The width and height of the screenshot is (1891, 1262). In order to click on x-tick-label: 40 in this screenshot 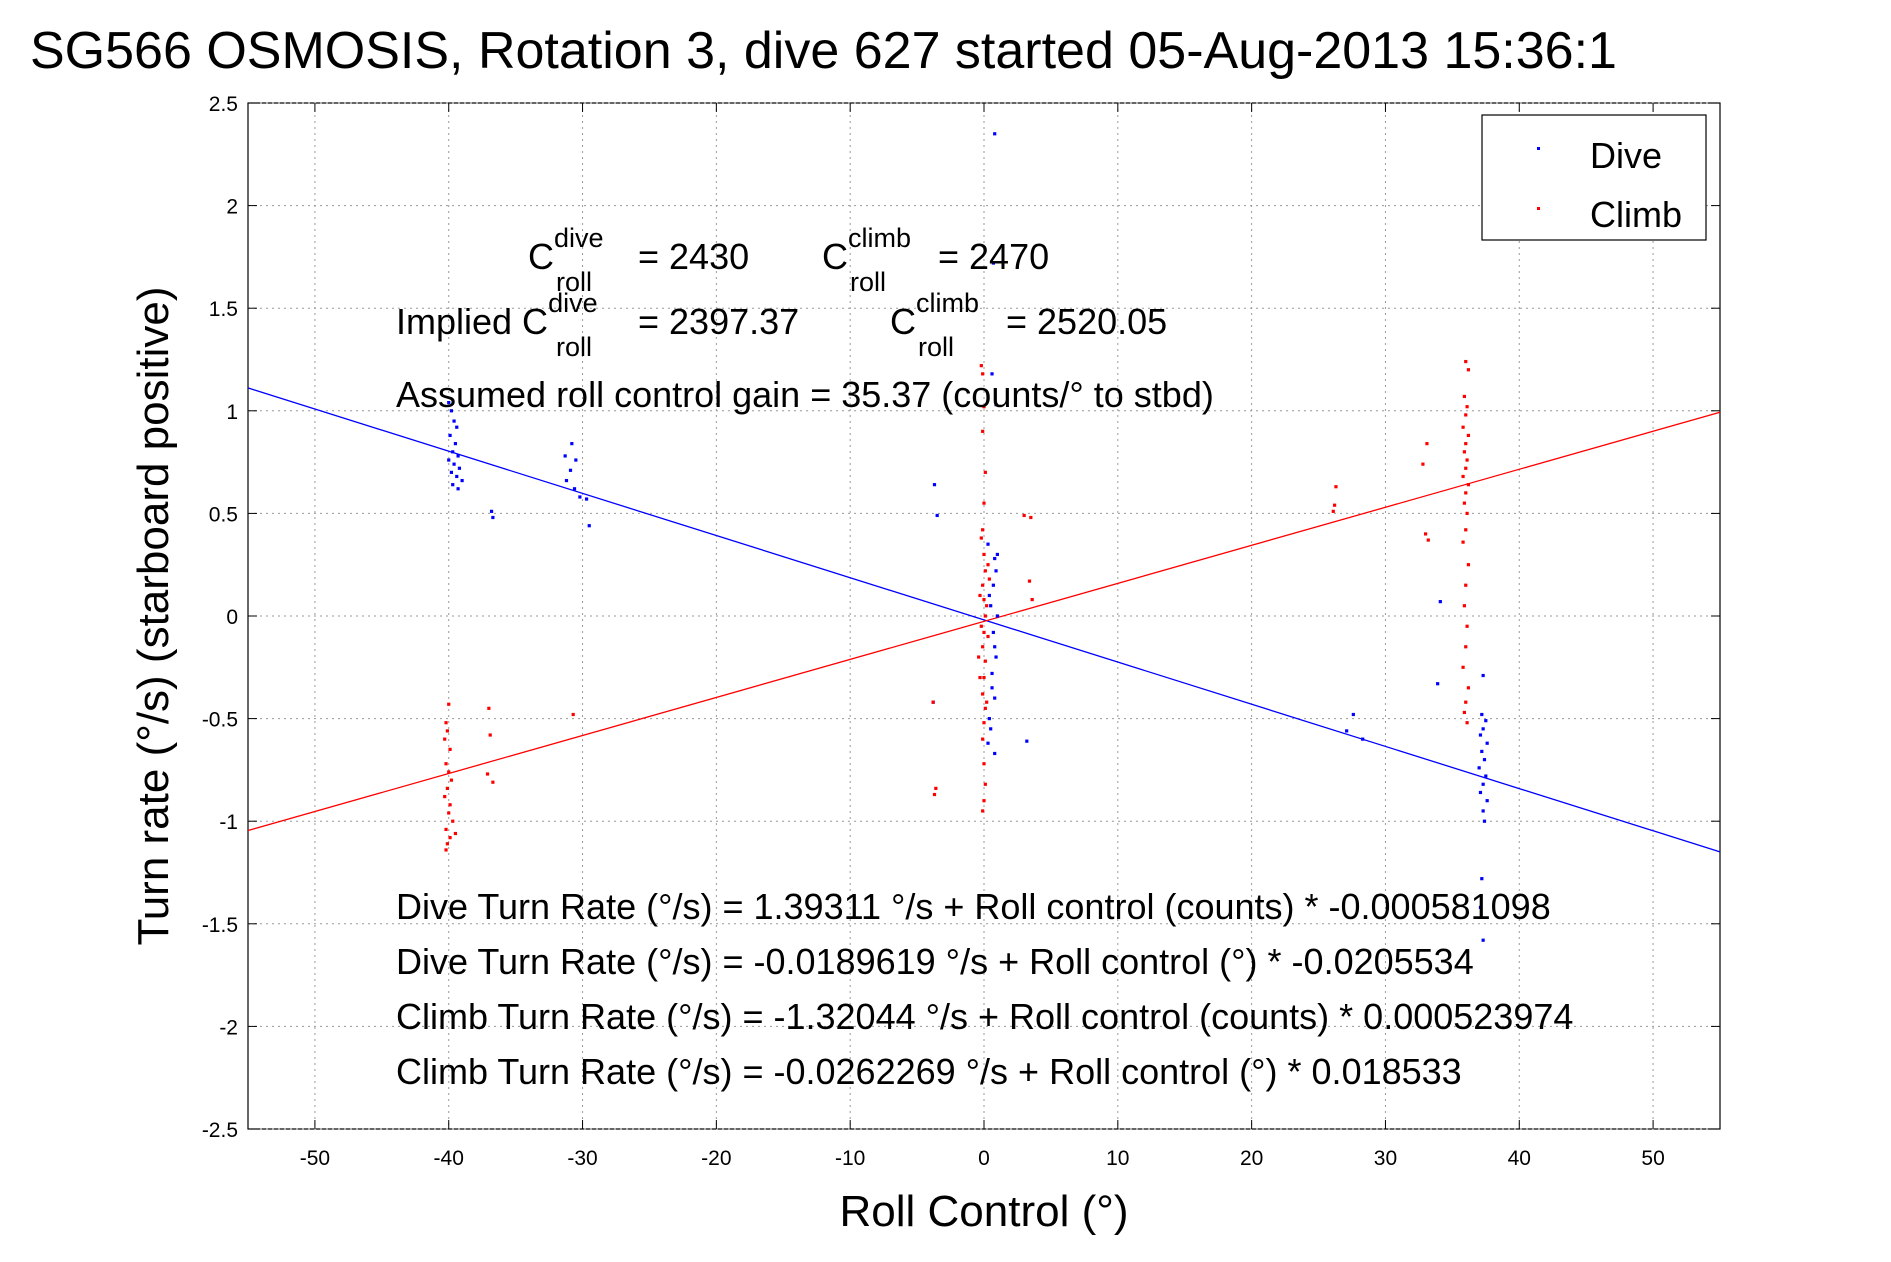, I will do `click(1519, 1158)`.